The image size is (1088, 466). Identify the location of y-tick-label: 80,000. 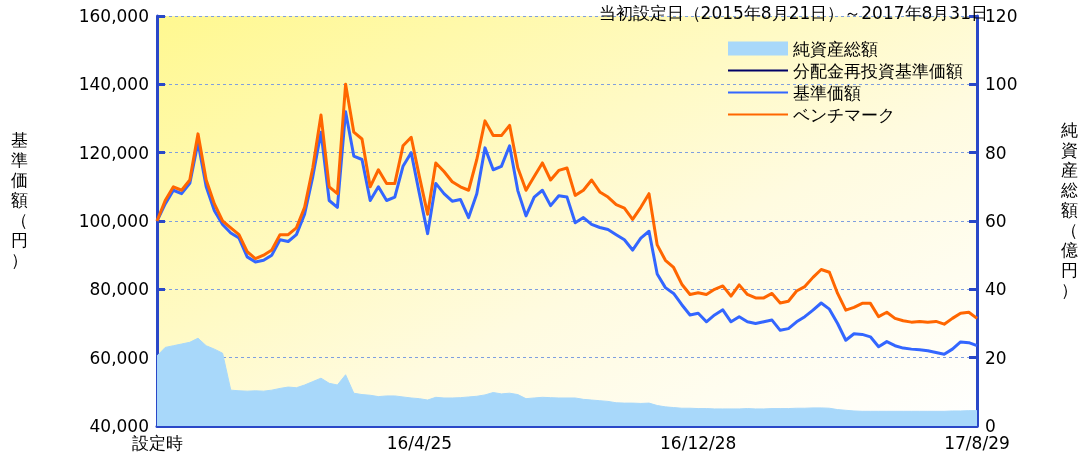
(119, 289).